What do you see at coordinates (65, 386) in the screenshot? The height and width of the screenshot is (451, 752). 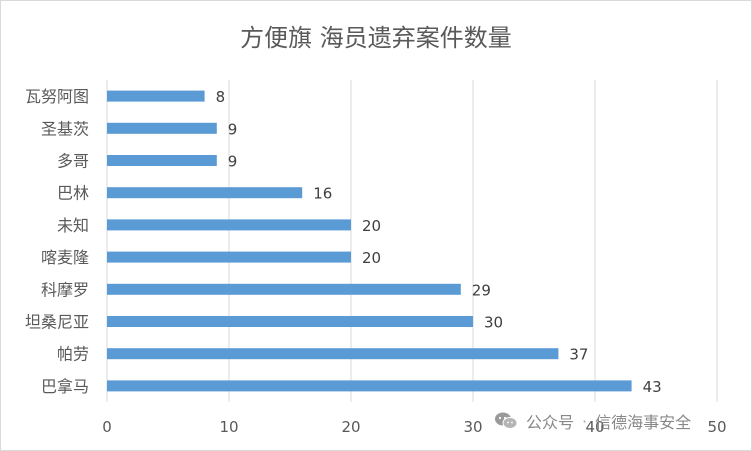 I see `category-label: 巴拿马` at bounding box center [65, 386].